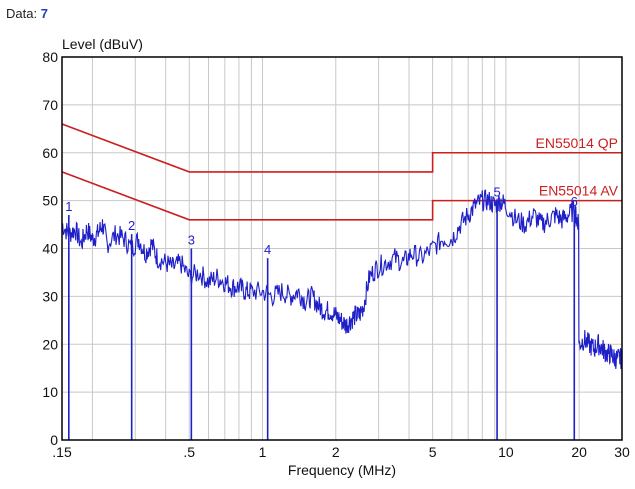  What do you see at coordinates (50, 392) in the screenshot?
I see `y-tick-label: 10` at bounding box center [50, 392].